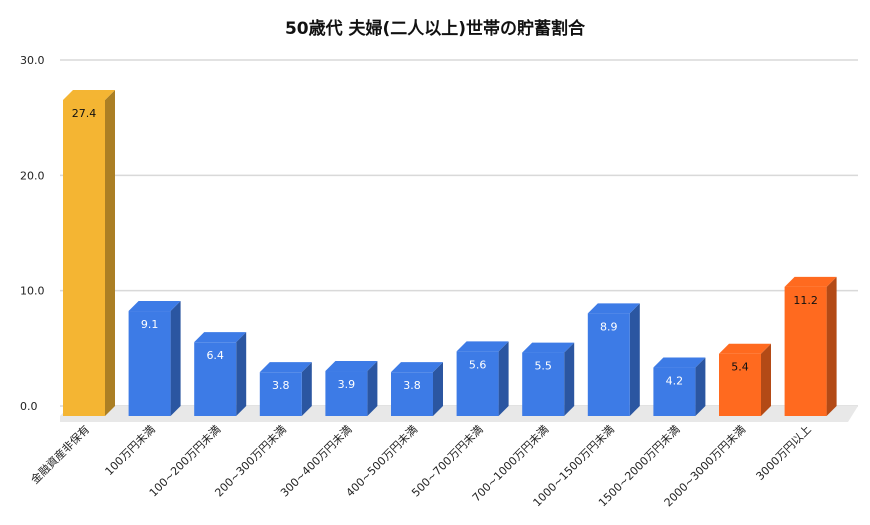 Image resolution: width=870 pixels, height=525 pixels. Describe the element at coordinates (347, 384) in the screenshot. I see `data-label: 3.9` at that location.